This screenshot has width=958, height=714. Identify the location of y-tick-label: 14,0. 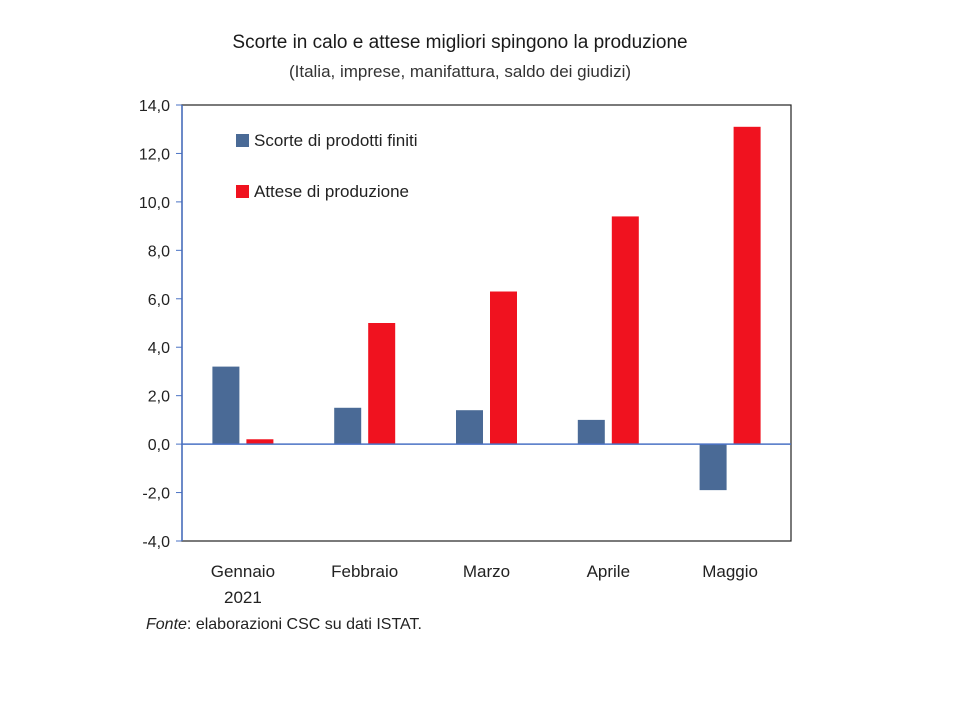
(154, 106).